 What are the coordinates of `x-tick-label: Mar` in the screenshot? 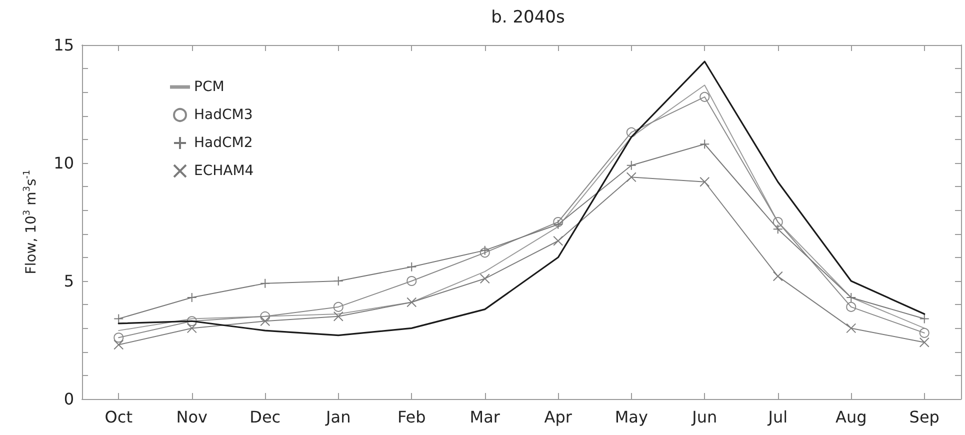 It's located at (485, 417).